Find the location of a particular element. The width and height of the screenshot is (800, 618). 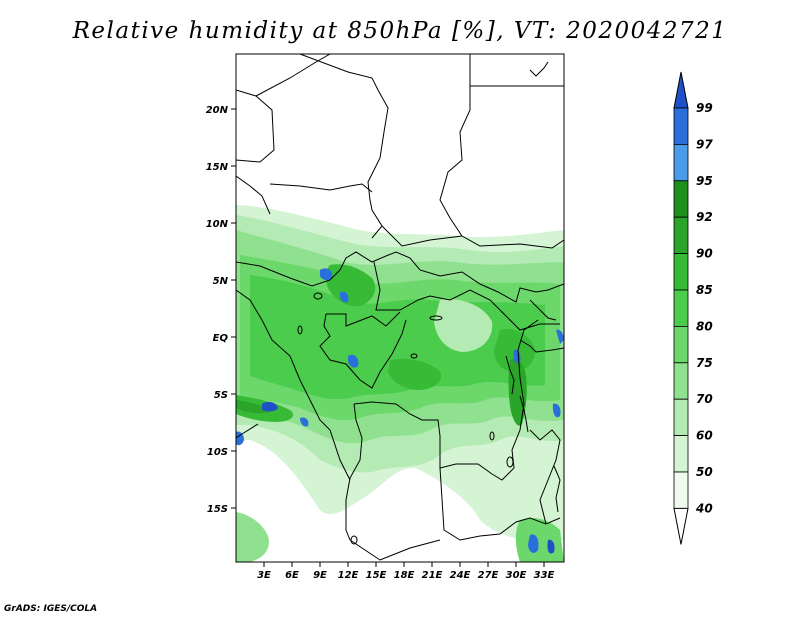

lon-label: 3E is located at coordinates (264, 575).